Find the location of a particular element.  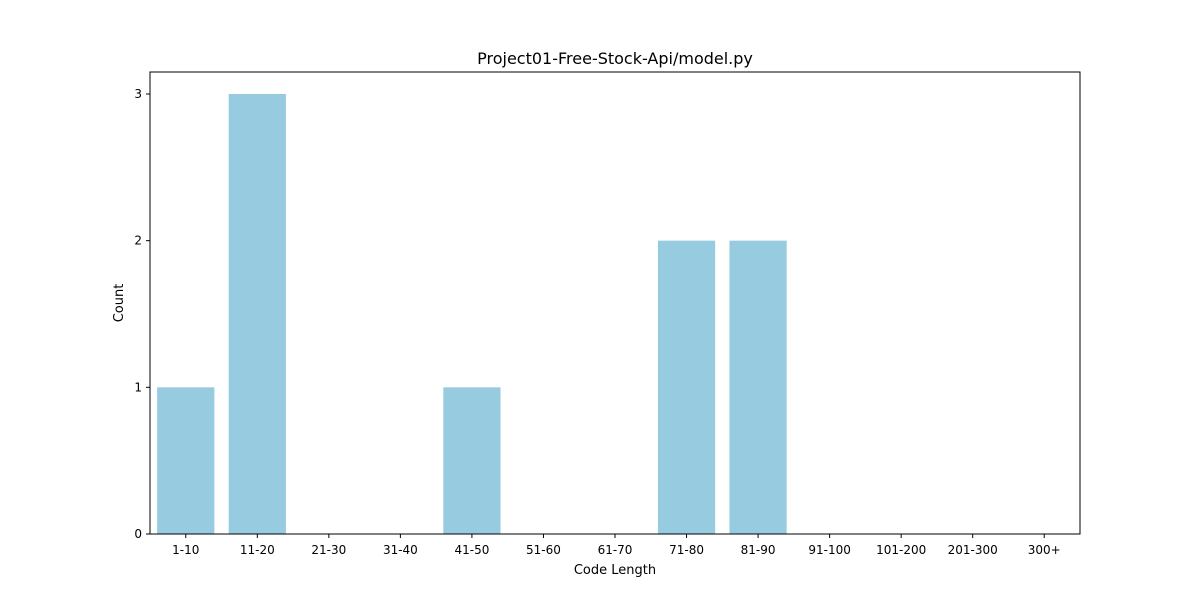

y-tick-label: 1 is located at coordinates (138, 387).